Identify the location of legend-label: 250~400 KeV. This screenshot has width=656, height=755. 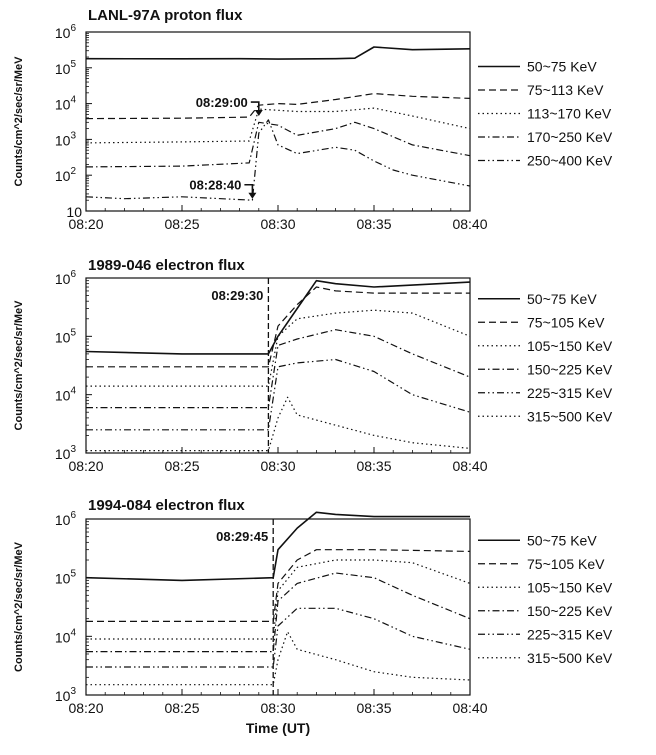
(570, 161).